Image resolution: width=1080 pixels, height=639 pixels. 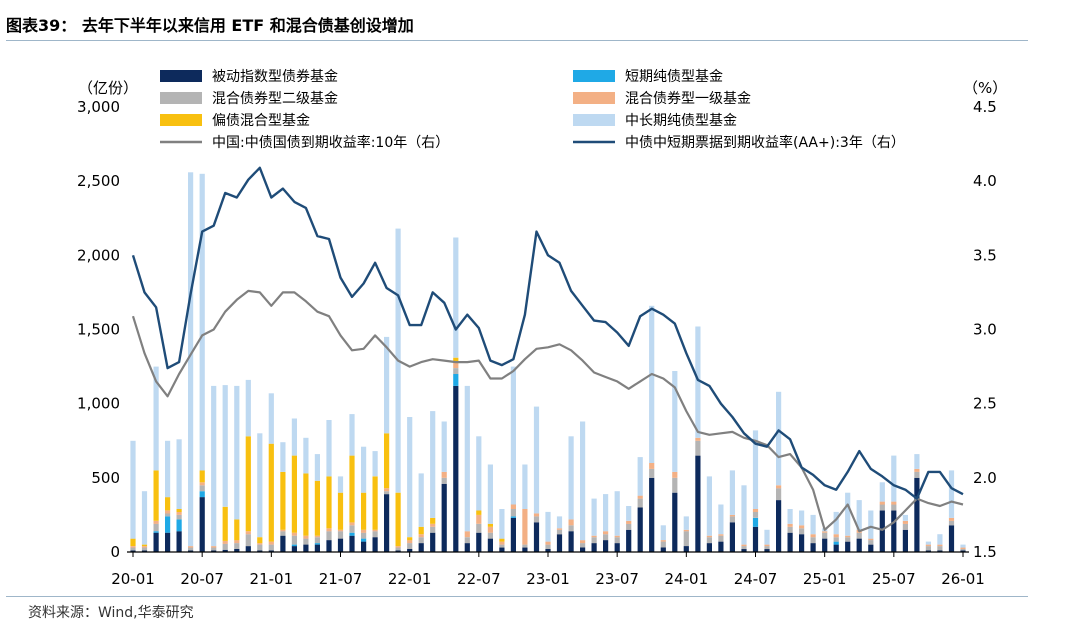 What do you see at coordinates (410, 579) in the screenshot?
I see `x-tick-label: 22-01` at bounding box center [410, 579].